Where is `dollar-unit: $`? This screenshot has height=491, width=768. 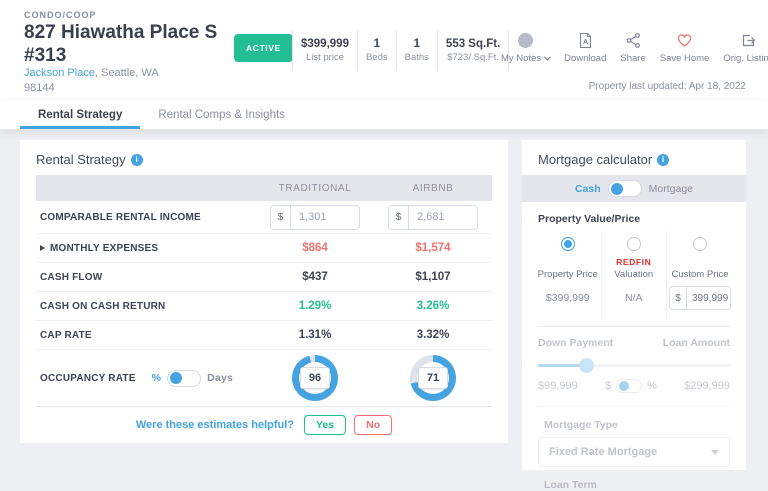
dollar-unit: $ is located at coordinates (608, 386).